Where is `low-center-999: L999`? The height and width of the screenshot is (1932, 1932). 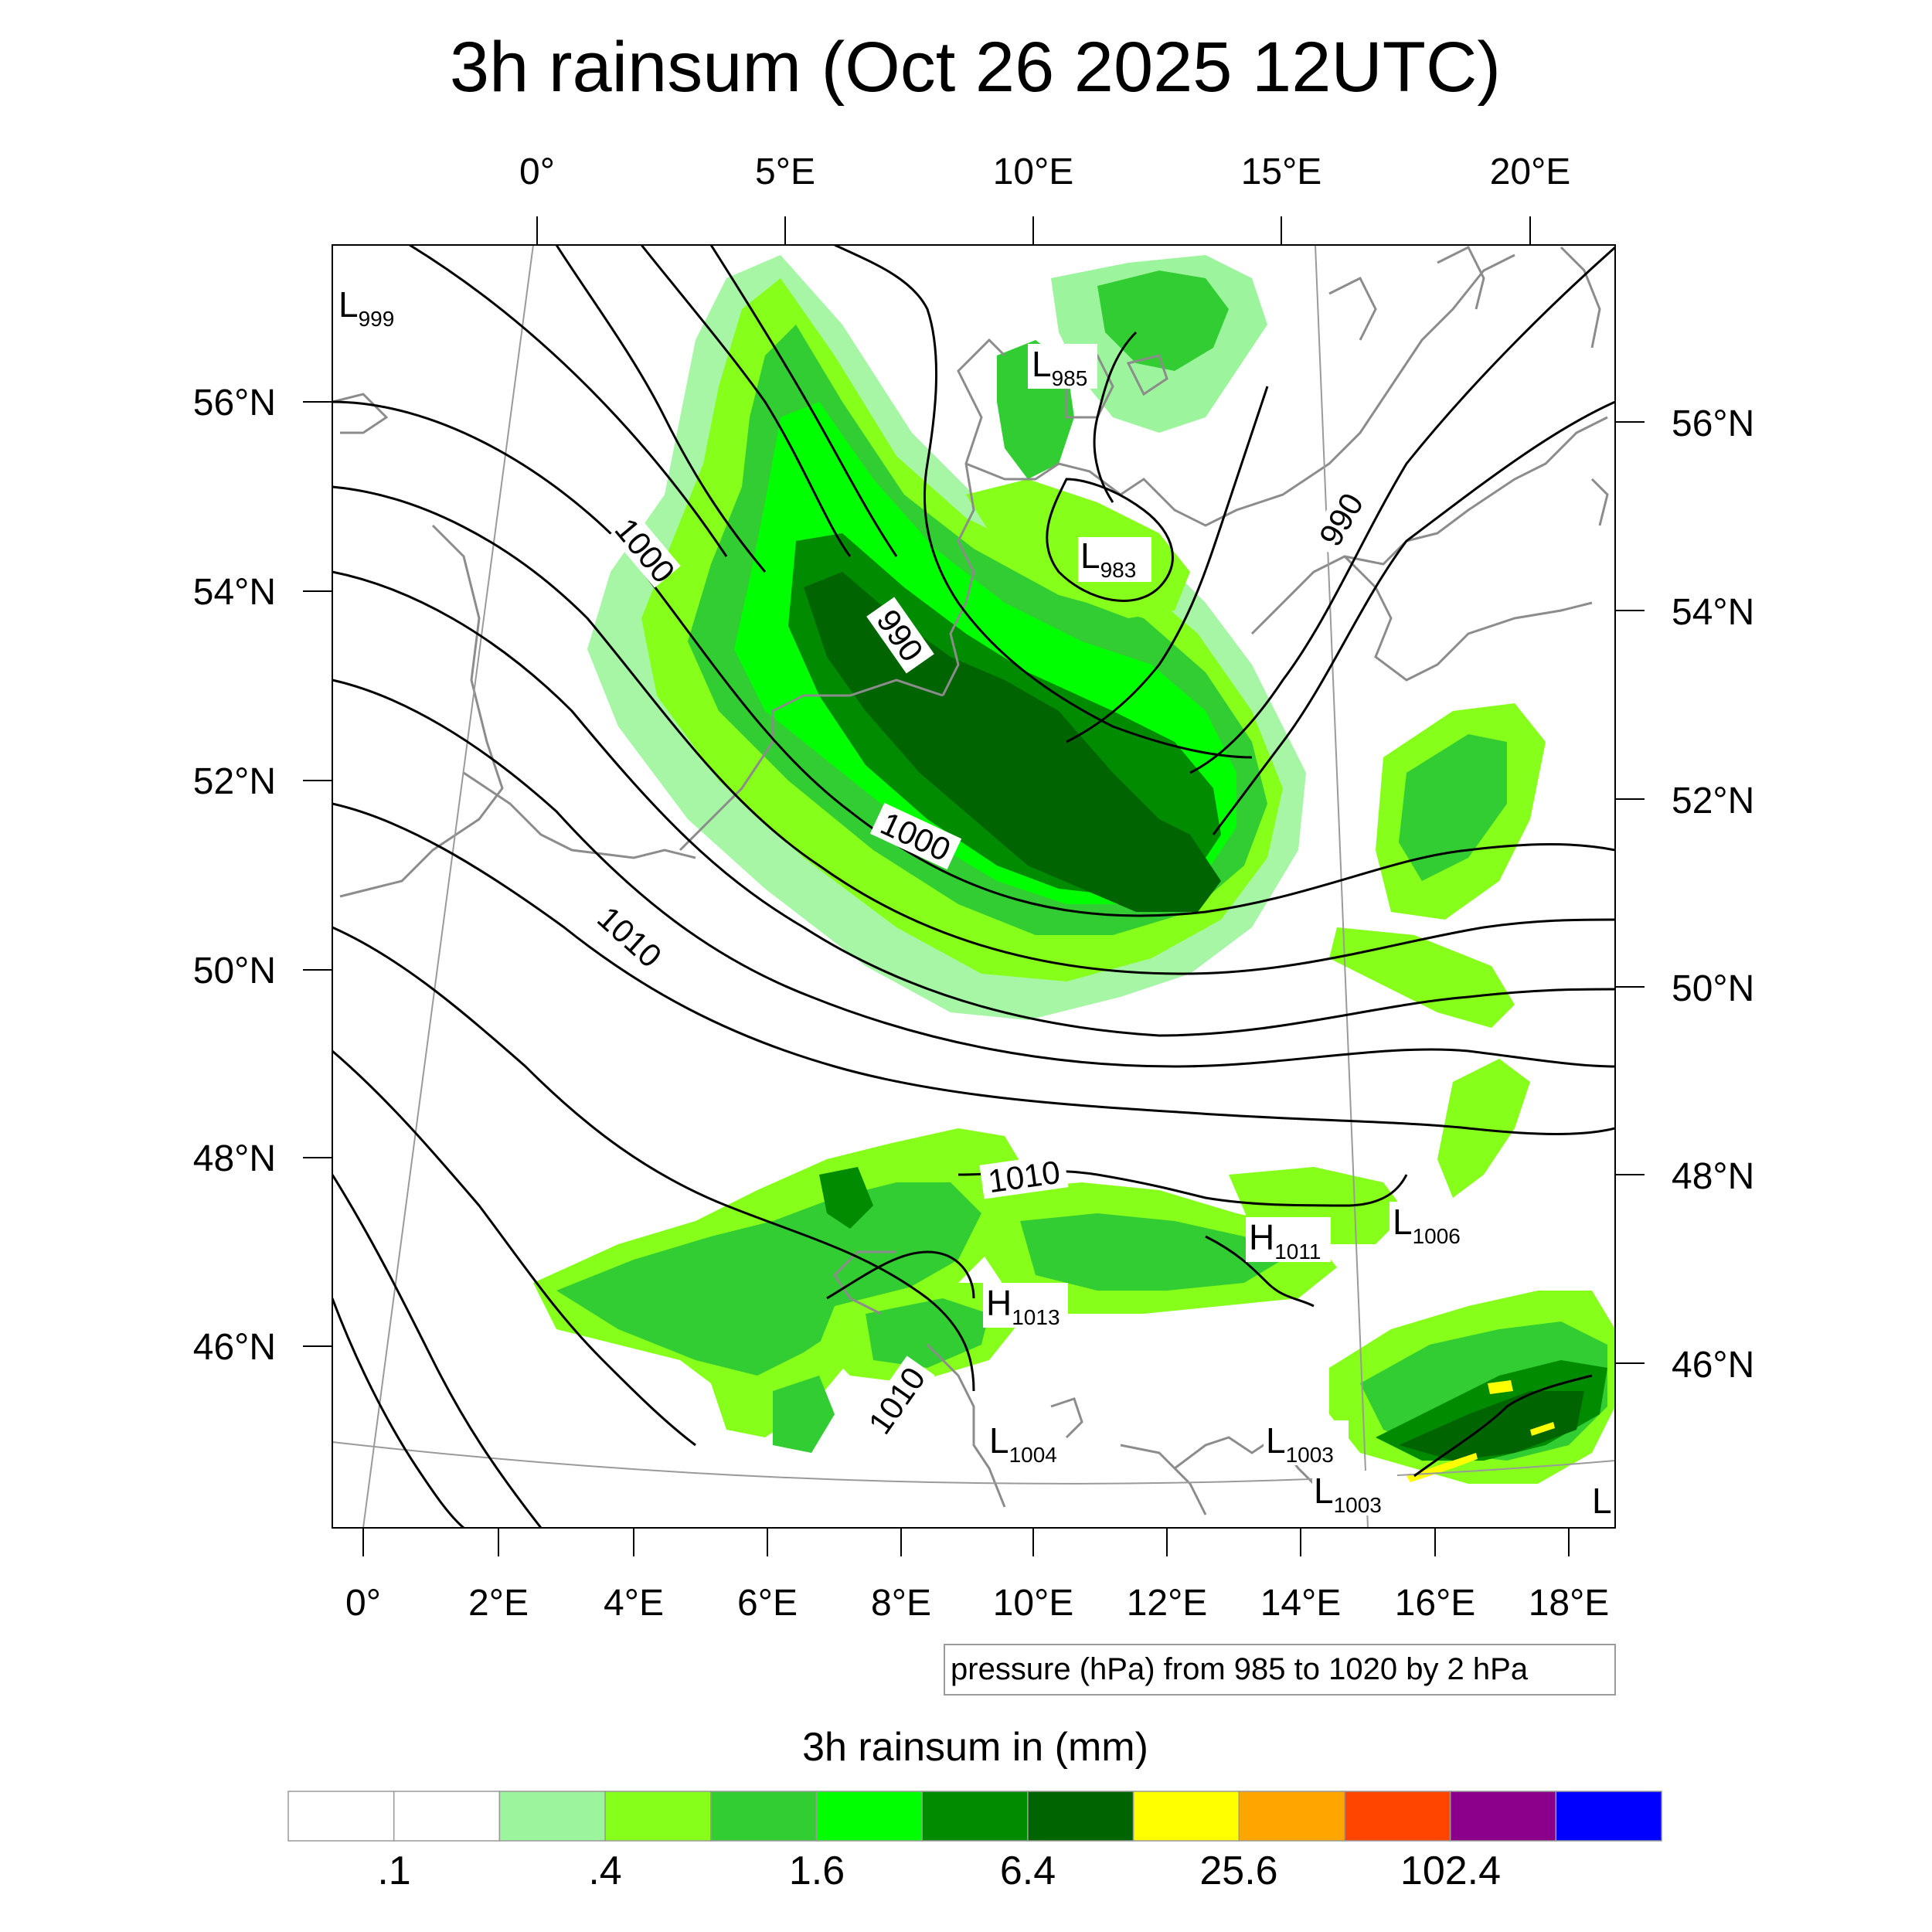 low-center-999: L999 is located at coordinates (366, 307).